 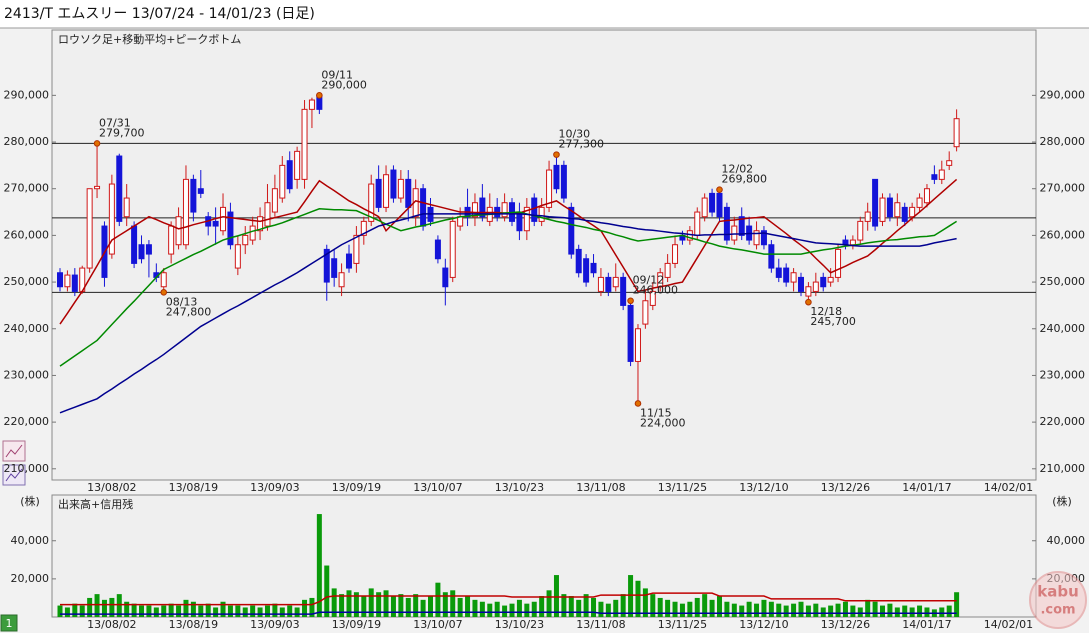 What do you see at coordinates (1063, 141) in the screenshot?
I see `y-tick-label: 280,000` at bounding box center [1063, 141].